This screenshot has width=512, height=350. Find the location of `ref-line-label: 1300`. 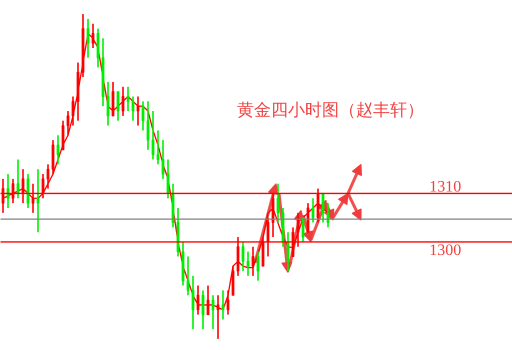

ref-line-label: 1300 is located at coordinates (445, 250).